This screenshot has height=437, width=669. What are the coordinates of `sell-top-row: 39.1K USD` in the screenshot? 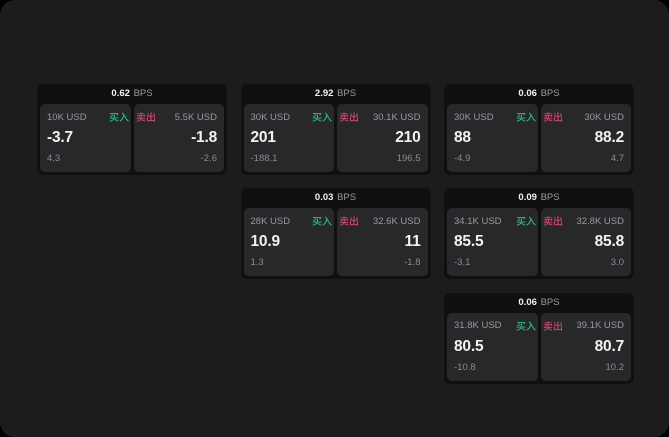 It's located at (583, 326).